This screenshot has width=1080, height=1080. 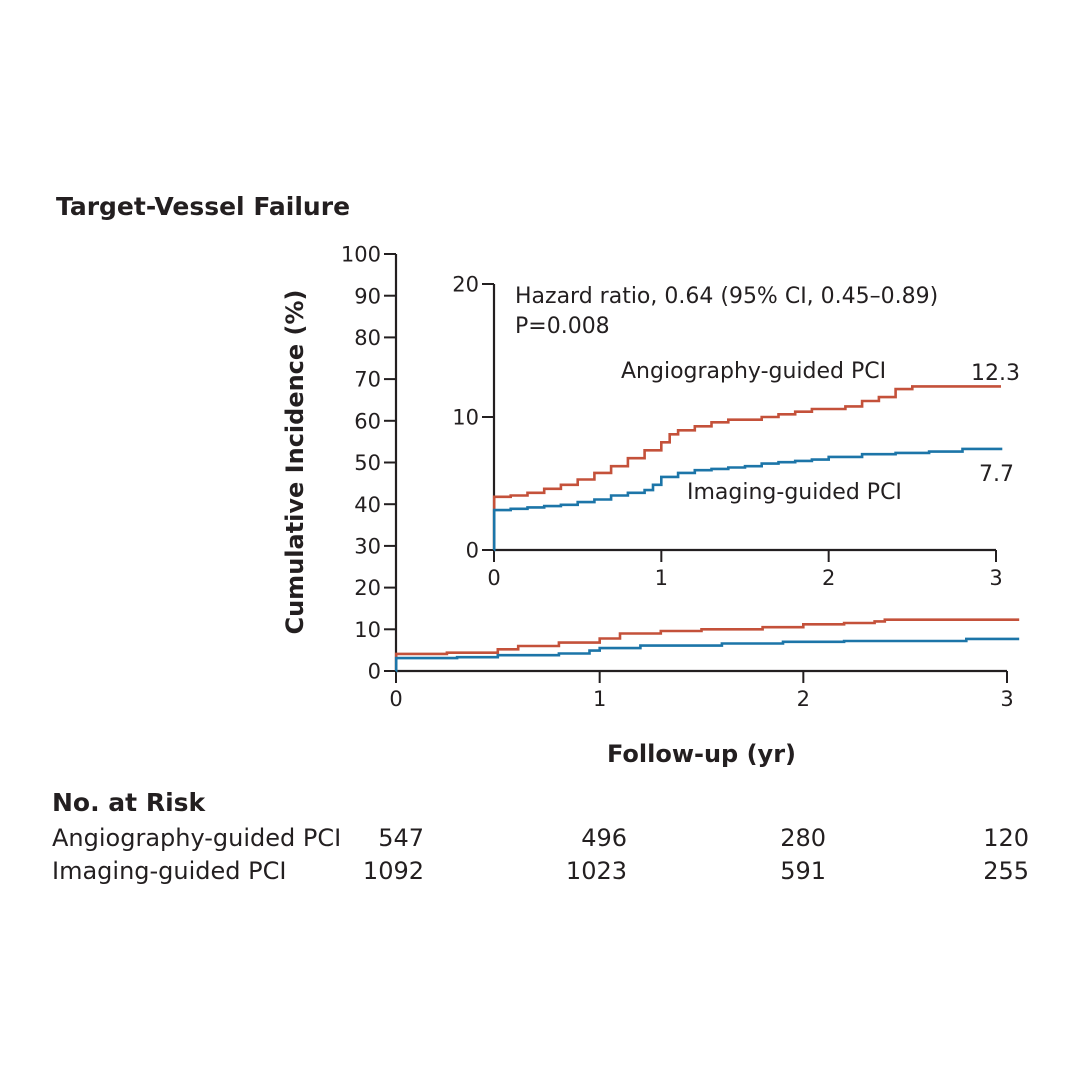 What do you see at coordinates (726, 296) in the screenshot?
I see `hazard-ratio-text: Hazard ratio, 0.64 (95% CI, 0.45–0.89)` at bounding box center [726, 296].